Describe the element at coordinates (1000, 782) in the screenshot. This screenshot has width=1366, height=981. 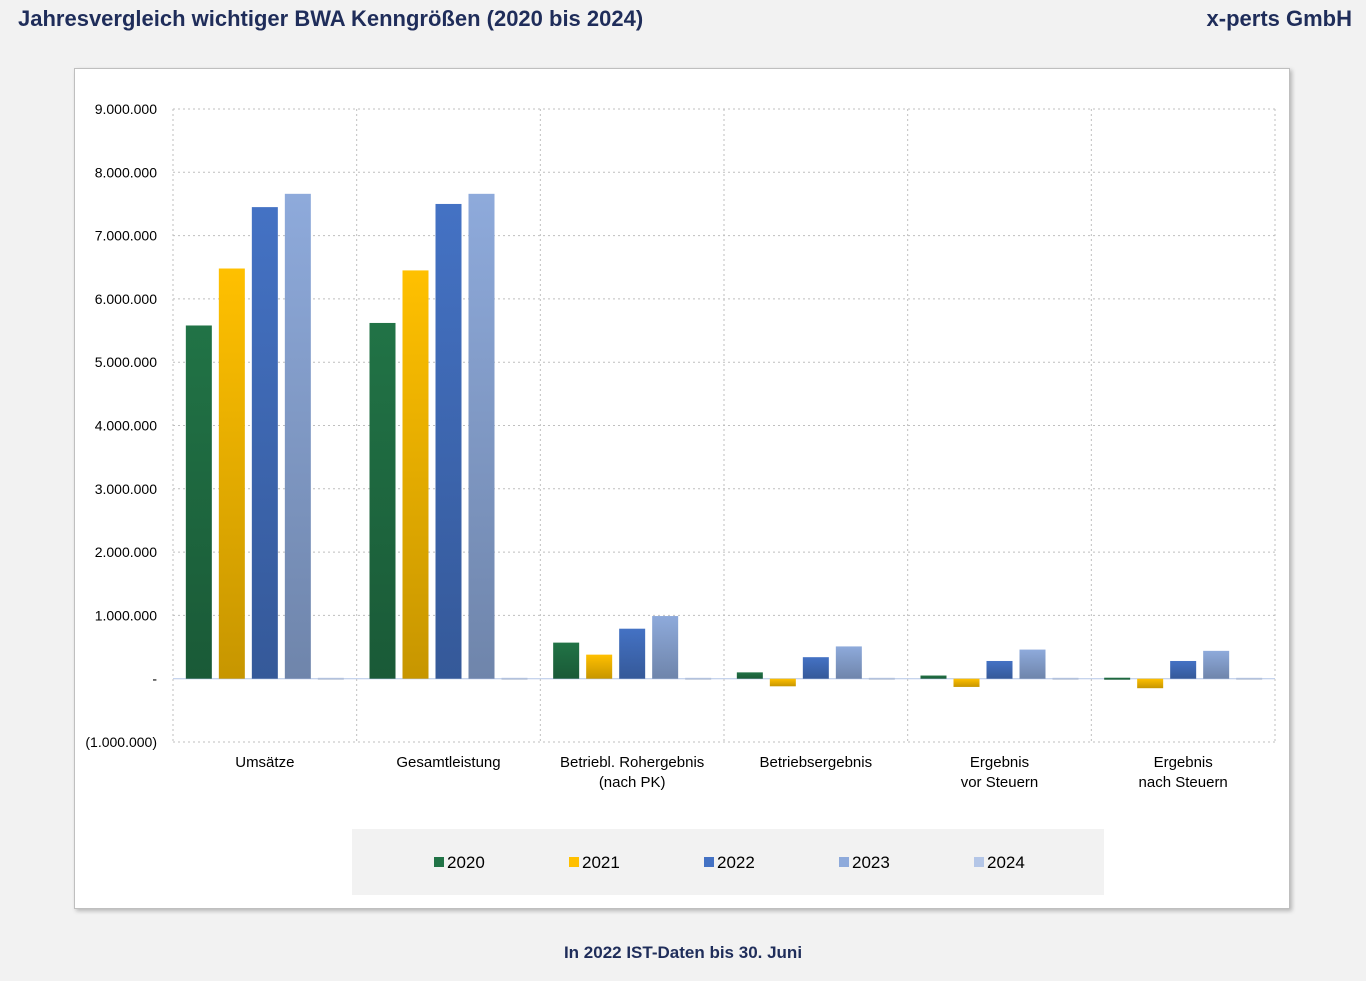
I see `x-category-label: vor Steuern` at that location.